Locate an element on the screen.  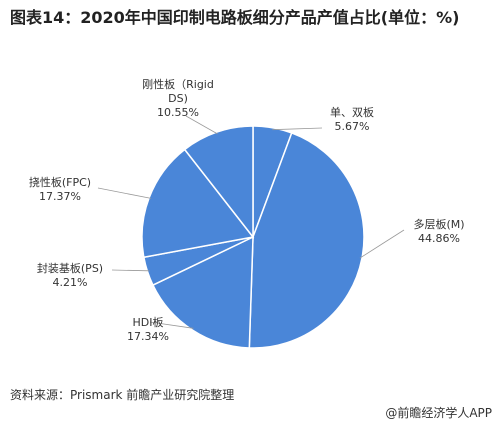
leader-line-slice-fpc is located at coordinates (124, 193).